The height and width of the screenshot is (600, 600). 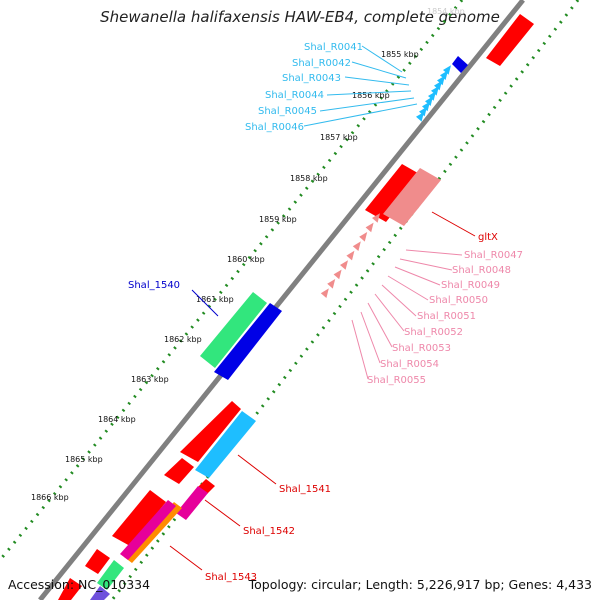 I want to click on rrna-label: Shal_R0041, so click(x=333, y=47).